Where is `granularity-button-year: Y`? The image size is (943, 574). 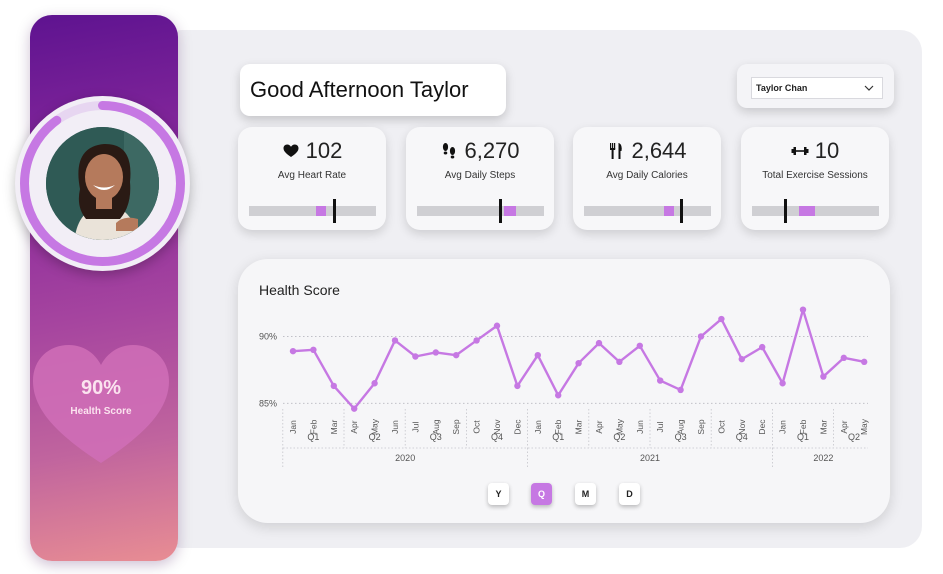
granularity-button-year: Y is located at coordinates (498, 494).